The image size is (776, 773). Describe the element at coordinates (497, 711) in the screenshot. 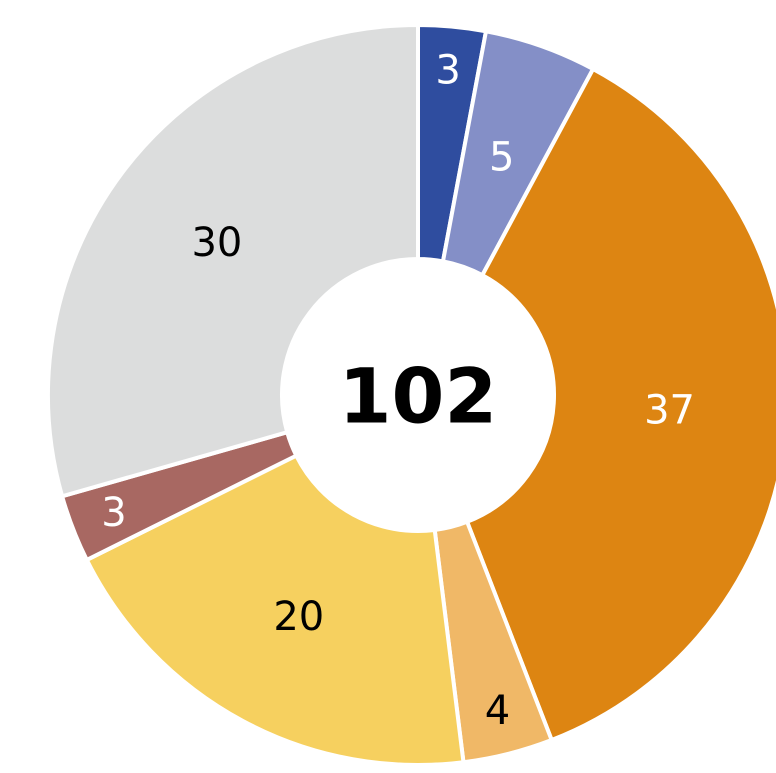

I see `slice-label: 4` at that location.